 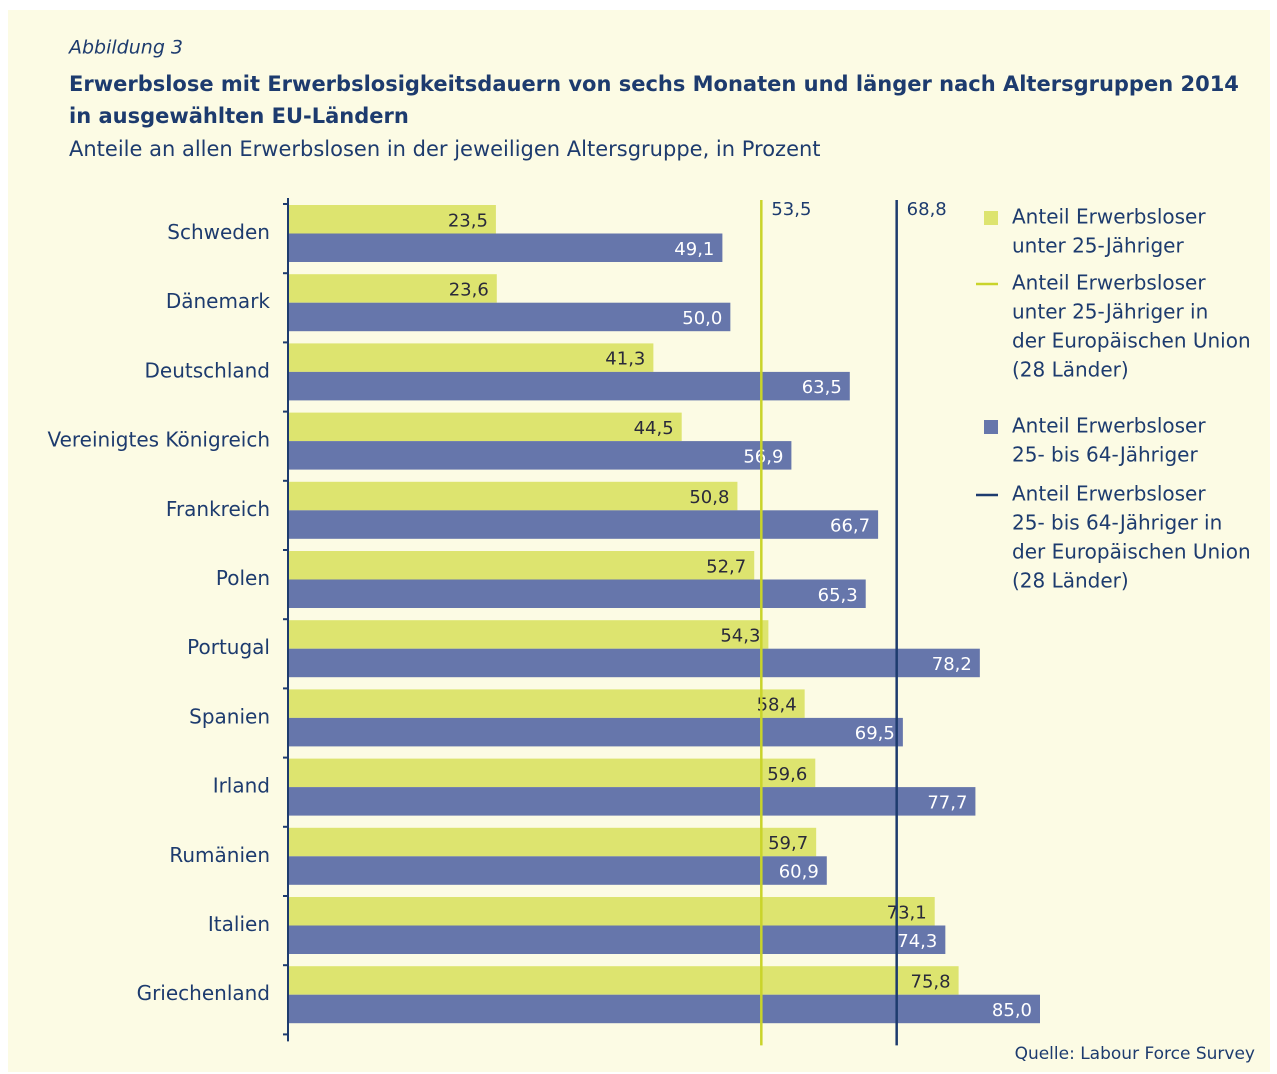 What do you see at coordinates (1105, 455) in the screenshot?
I see `legend-label: 25- bis 64-Jähriger` at bounding box center [1105, 455].